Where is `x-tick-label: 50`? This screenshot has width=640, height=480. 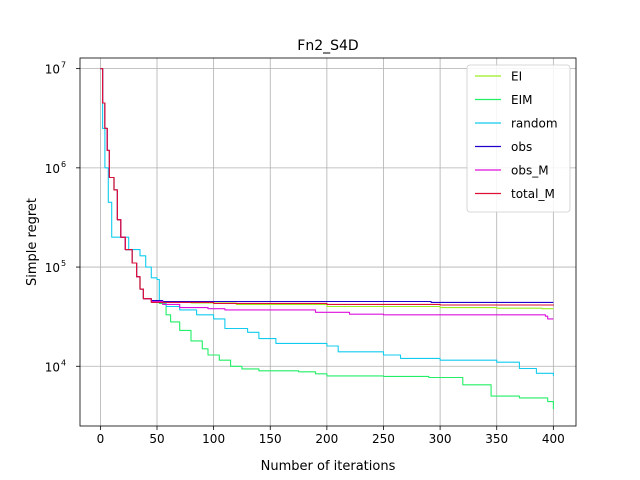 x-tick-label: 50 is located at coordinates (156, 439).